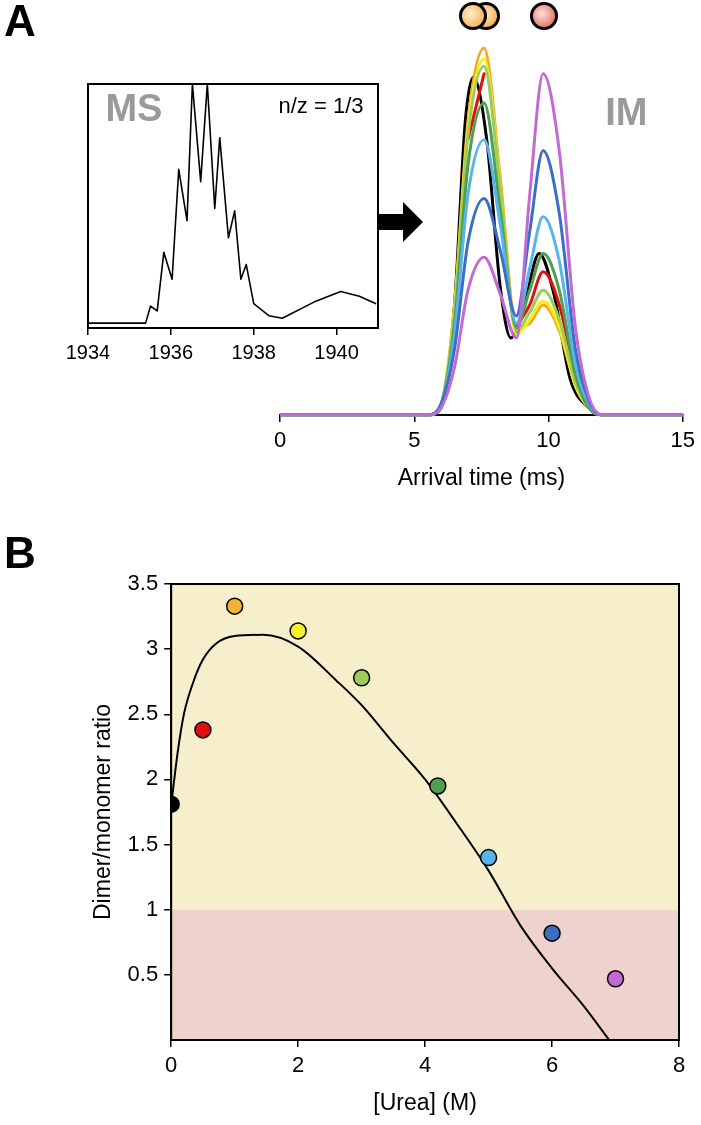 This screenshot has width=701, height=1125. What do you see at coordinates (626, 112) in the screenshot?
I see `annotation: IM` at bounding box center [626, 112].